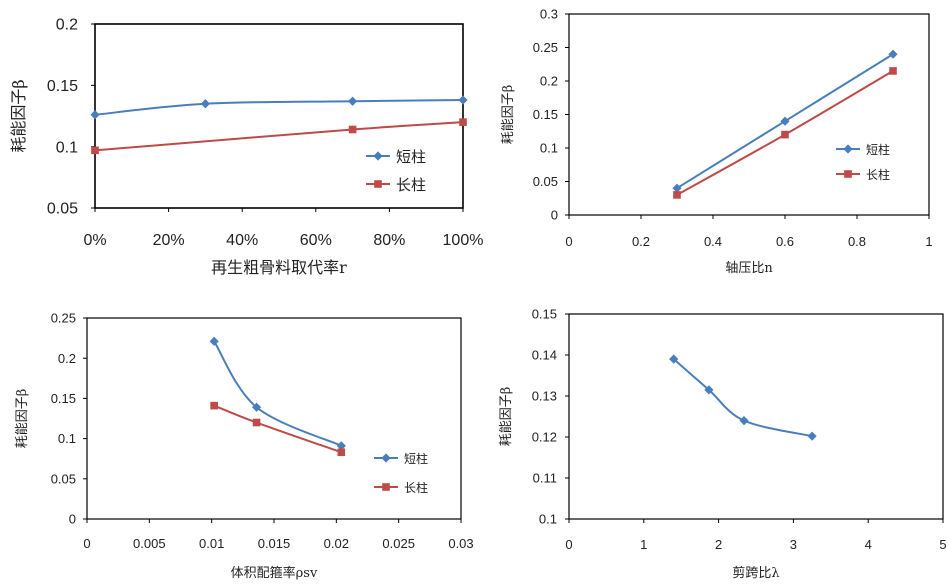 The width and height of the screenshot is (949, 586). I want to click on x-tick-label: 4, so click(868, 544).